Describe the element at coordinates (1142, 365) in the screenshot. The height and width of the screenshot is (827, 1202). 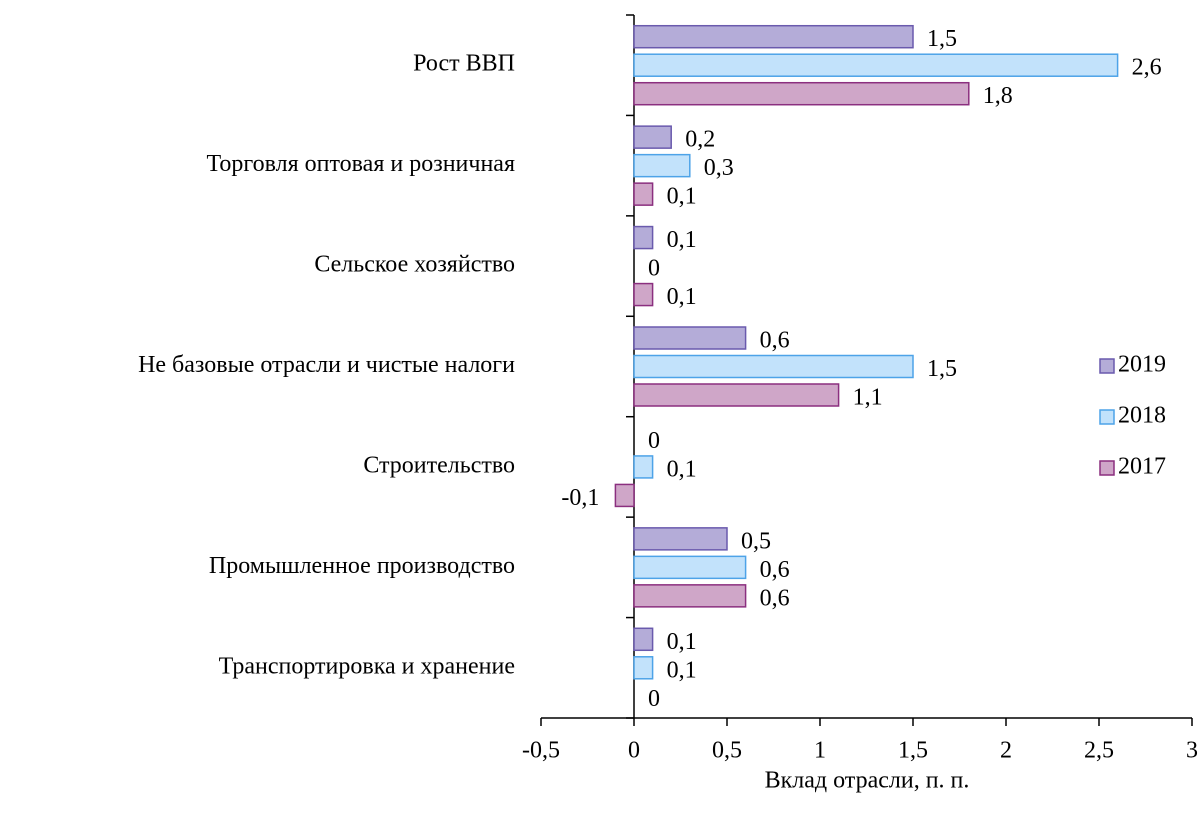
I see `legend-label: 2019` at that location.